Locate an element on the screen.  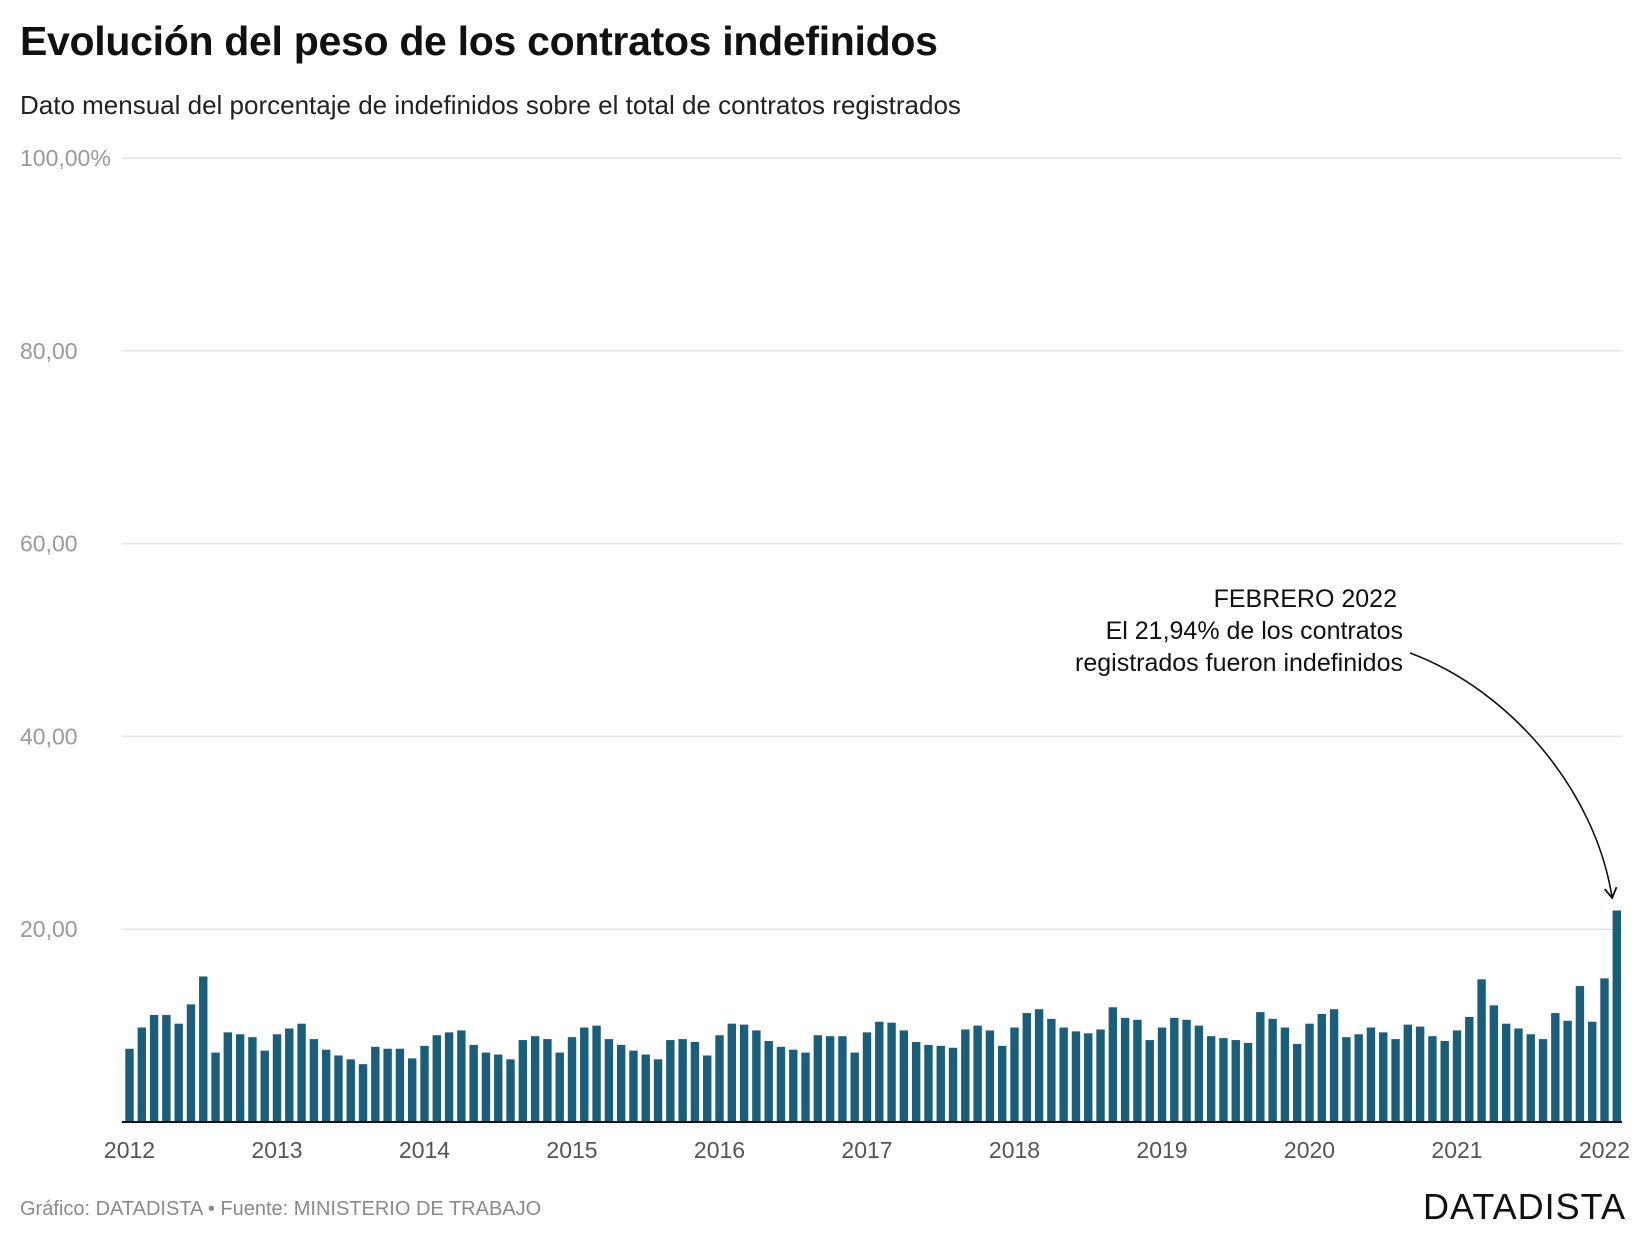
x-tick-label: 2015 is located at coordinates (571, 1150).